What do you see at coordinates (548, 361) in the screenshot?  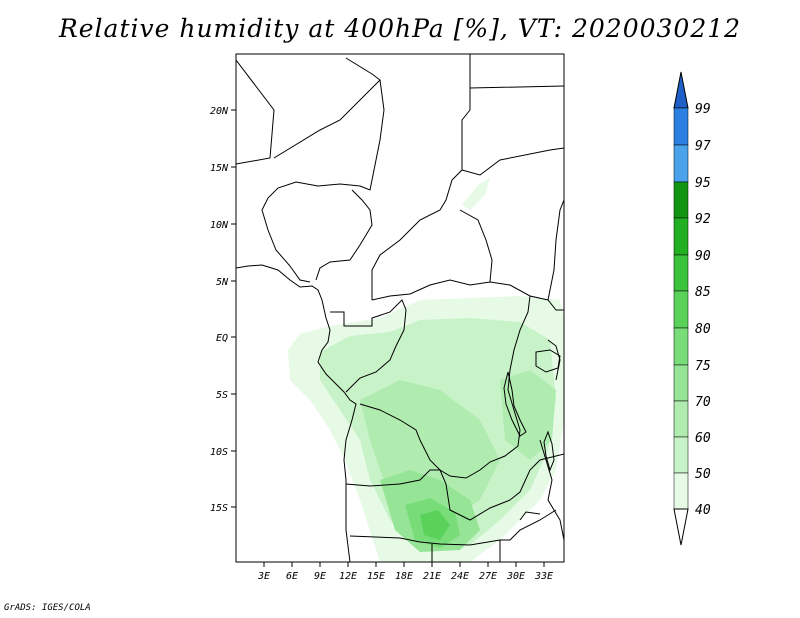 I see `lake-victoria` at bounding box center [548, 361].